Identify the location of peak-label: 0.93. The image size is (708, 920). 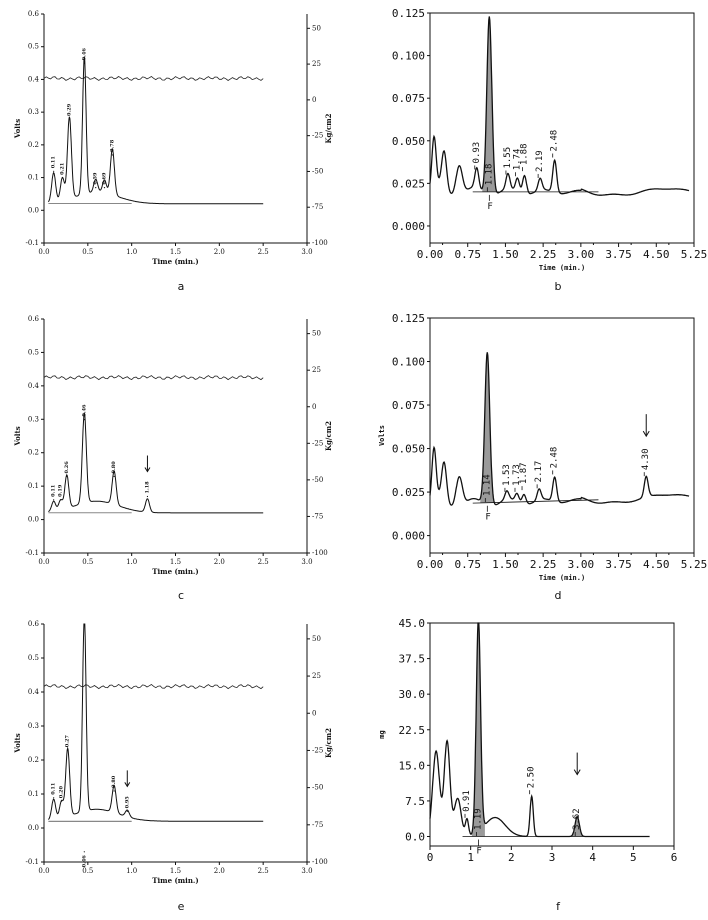
(477, 153).